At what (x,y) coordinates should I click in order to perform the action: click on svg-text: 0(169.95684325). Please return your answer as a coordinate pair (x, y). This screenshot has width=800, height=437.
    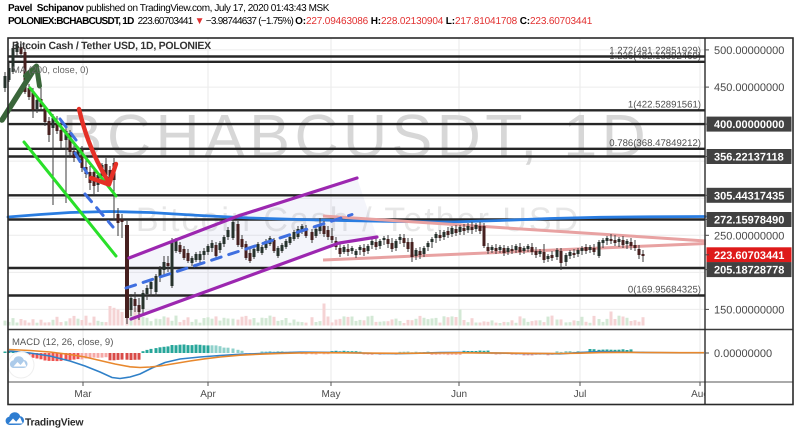
    Looking at the image, I should click on (664, 290).